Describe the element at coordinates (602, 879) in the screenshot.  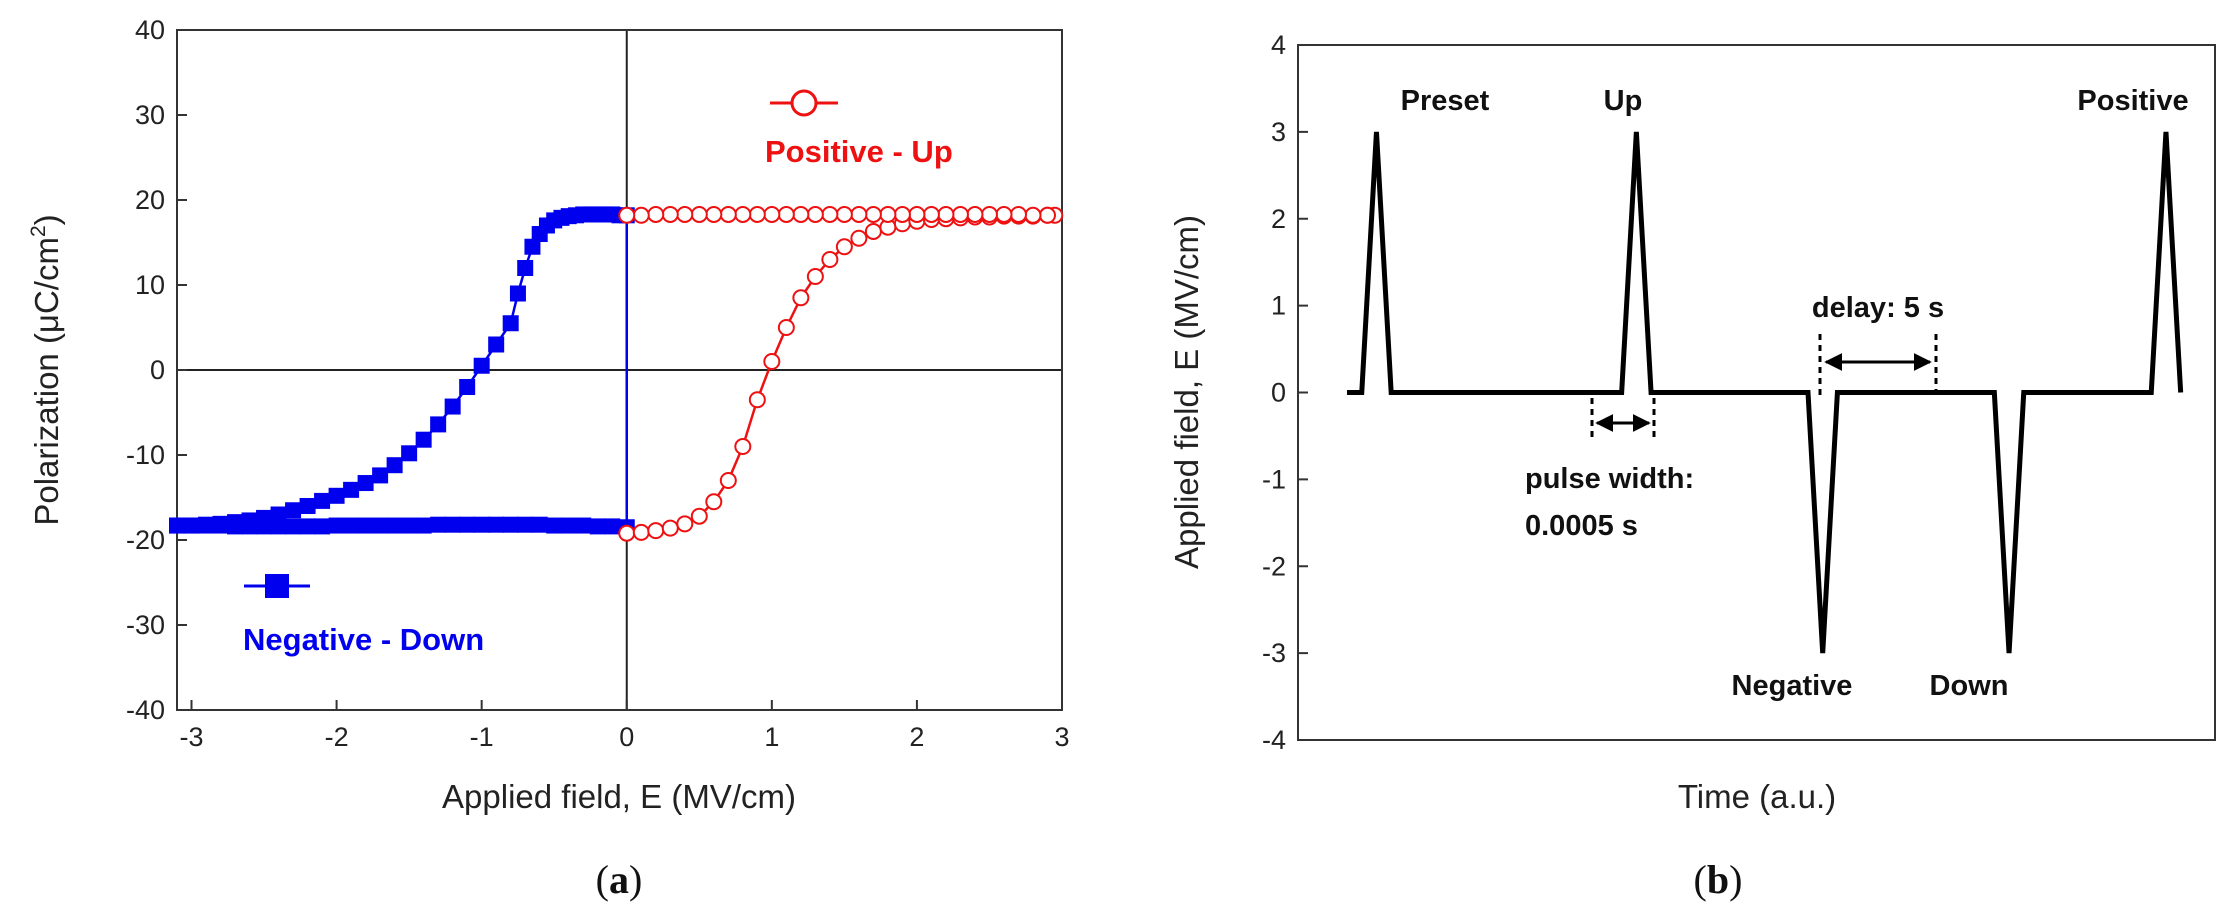
I see `panel-a-caption-open: (` at that location.